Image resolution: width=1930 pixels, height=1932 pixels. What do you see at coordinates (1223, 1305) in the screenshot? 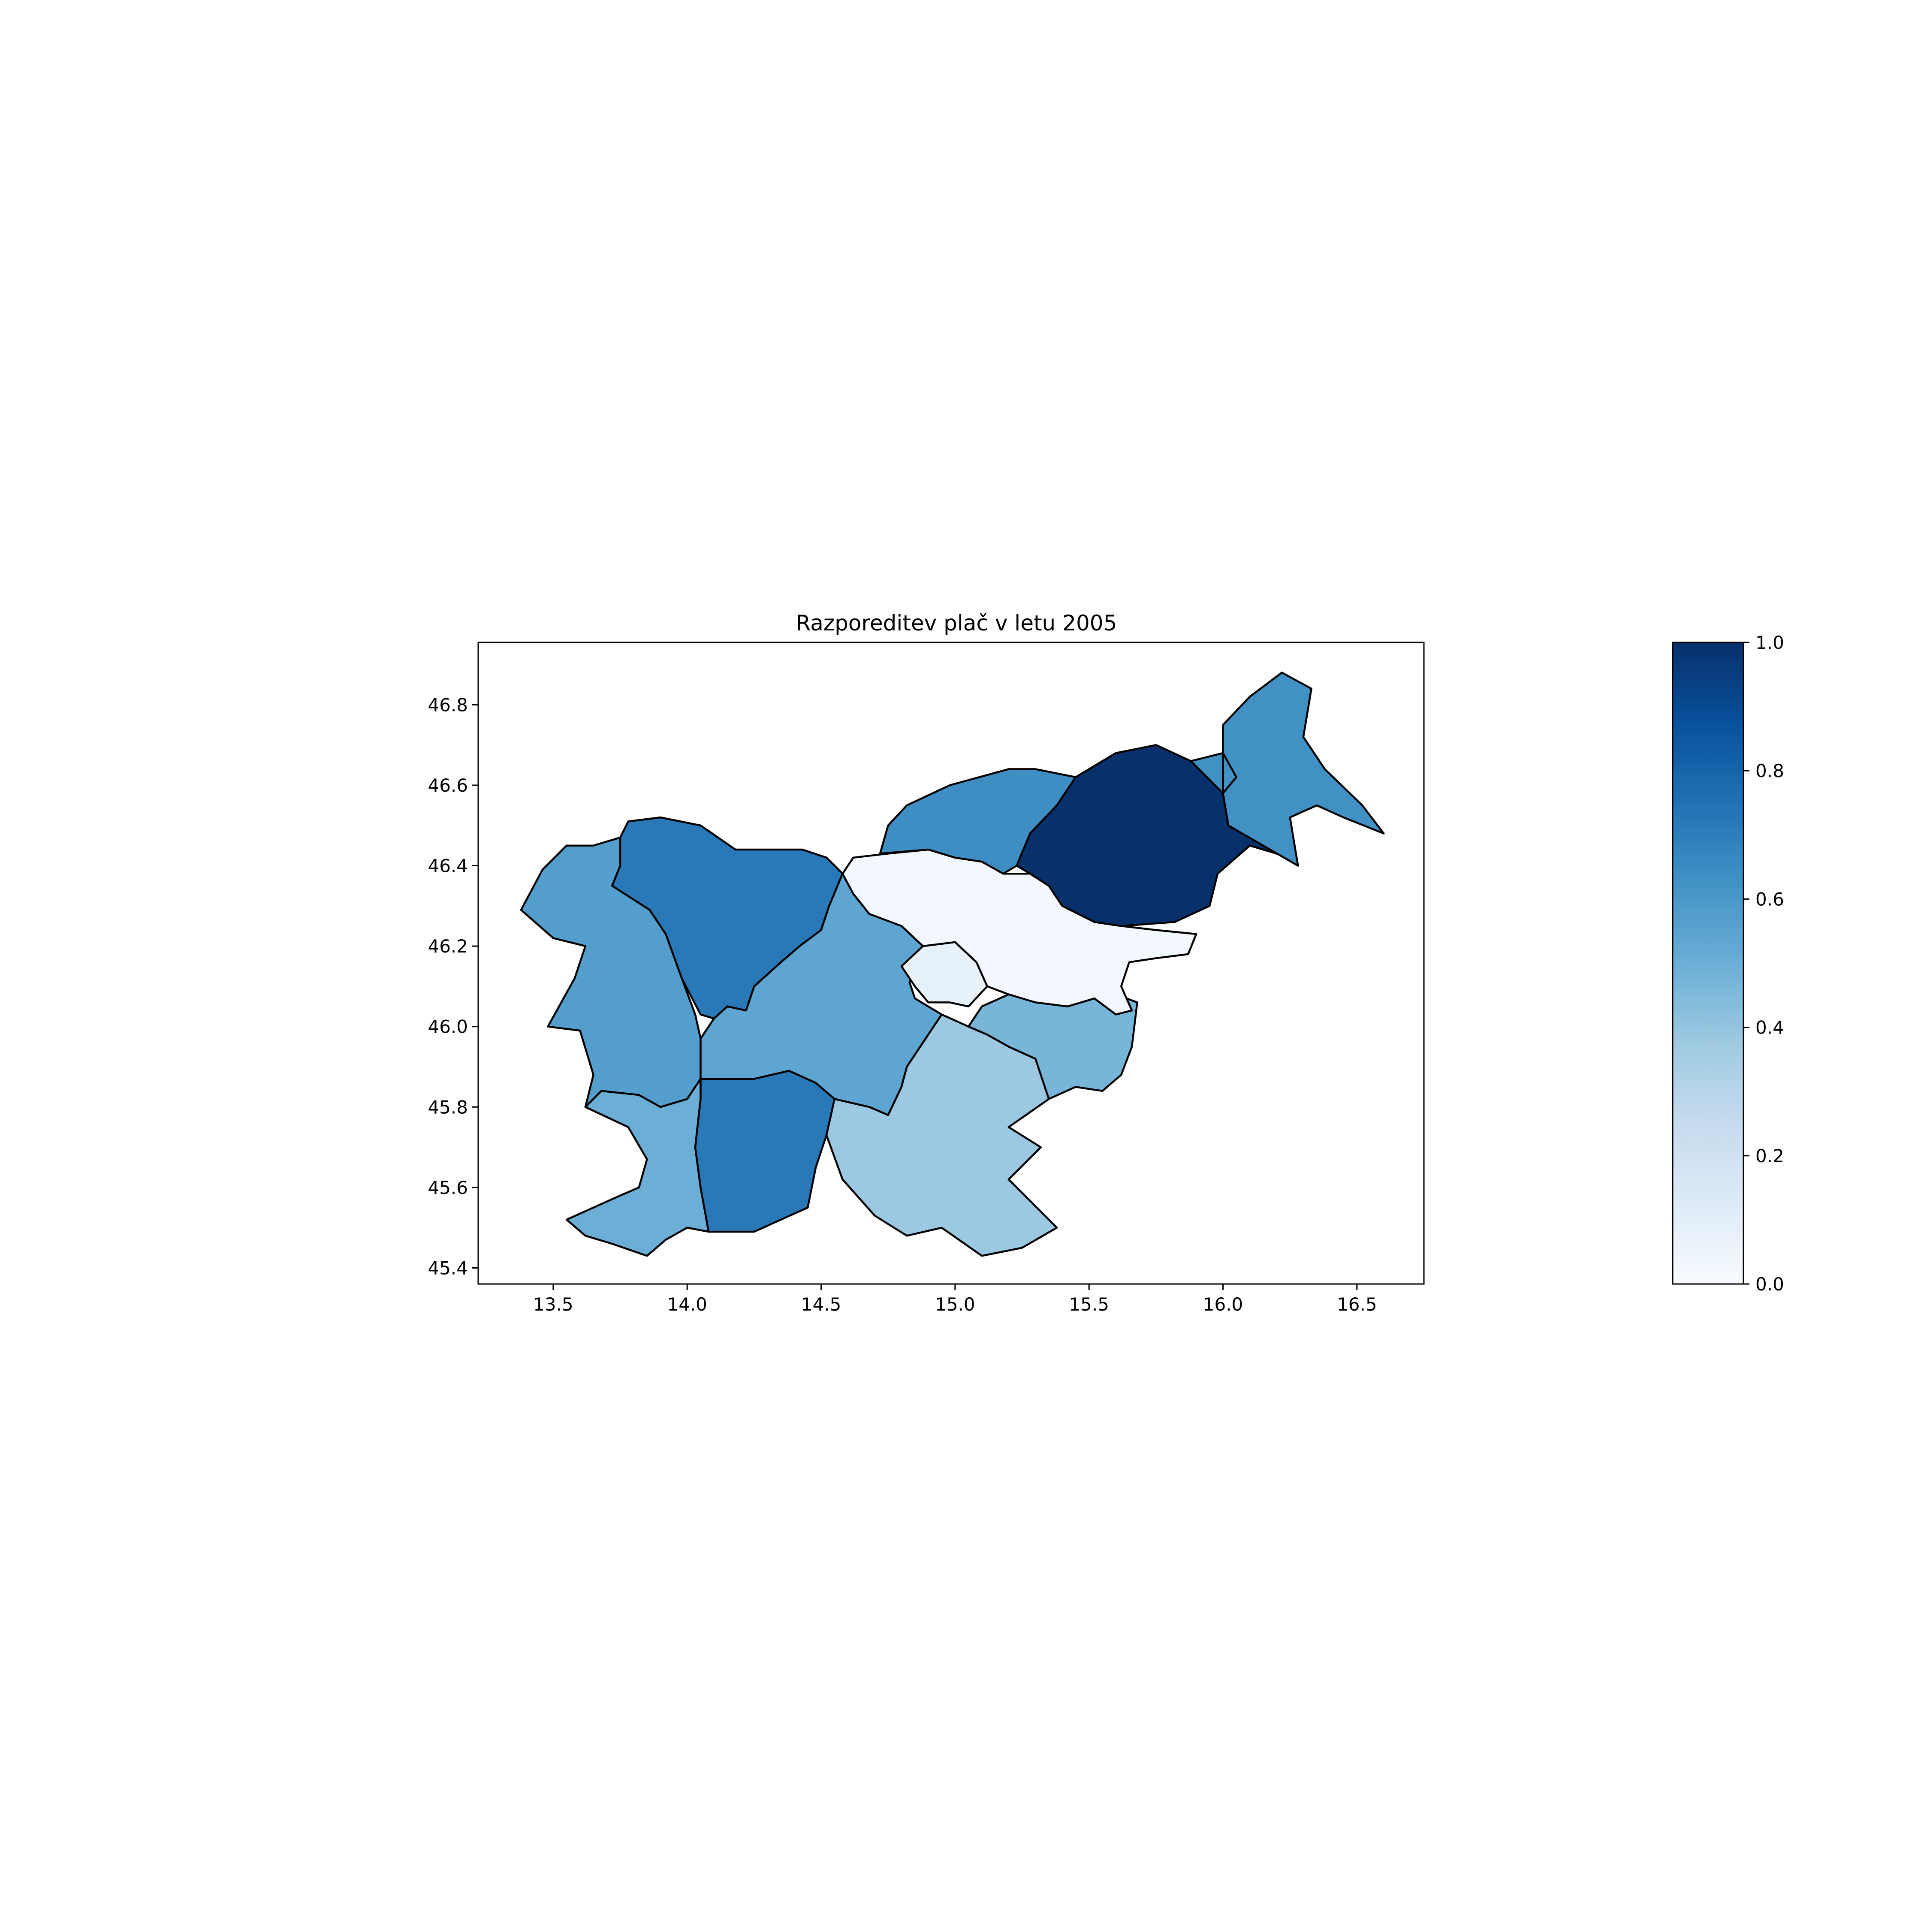
I see `x-tick-label: 16.0` at bounding box center [1223, 1305].